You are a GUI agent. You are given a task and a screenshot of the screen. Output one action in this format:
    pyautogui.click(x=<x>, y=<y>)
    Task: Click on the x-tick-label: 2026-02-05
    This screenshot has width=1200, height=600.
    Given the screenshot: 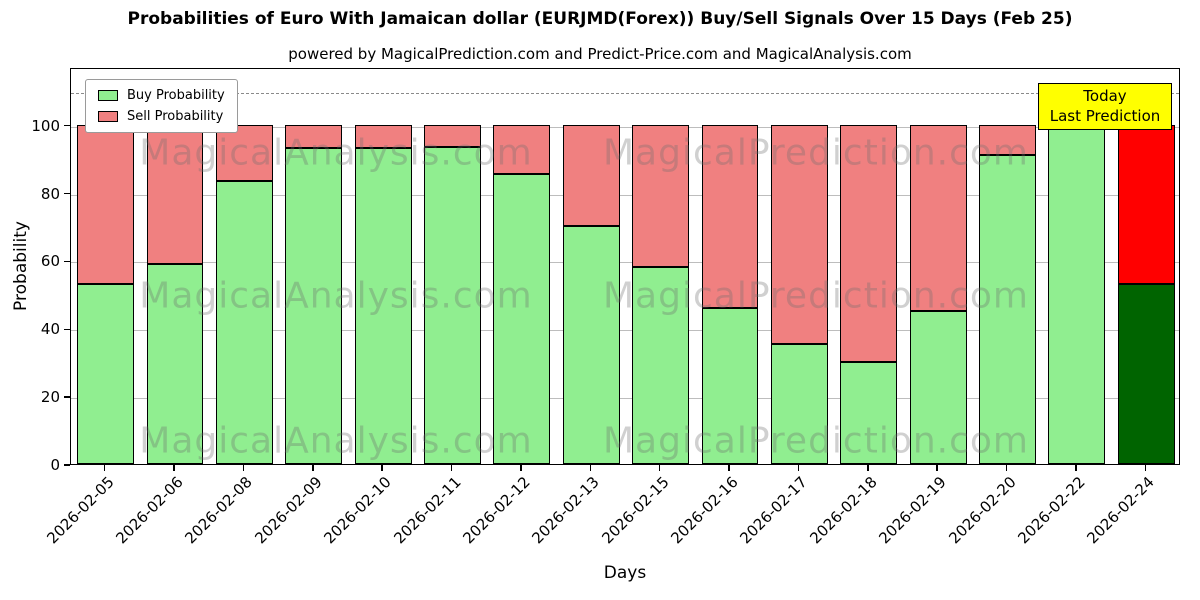 What is the action you would take?
    pyautogui.click(x=80, y=510)
    